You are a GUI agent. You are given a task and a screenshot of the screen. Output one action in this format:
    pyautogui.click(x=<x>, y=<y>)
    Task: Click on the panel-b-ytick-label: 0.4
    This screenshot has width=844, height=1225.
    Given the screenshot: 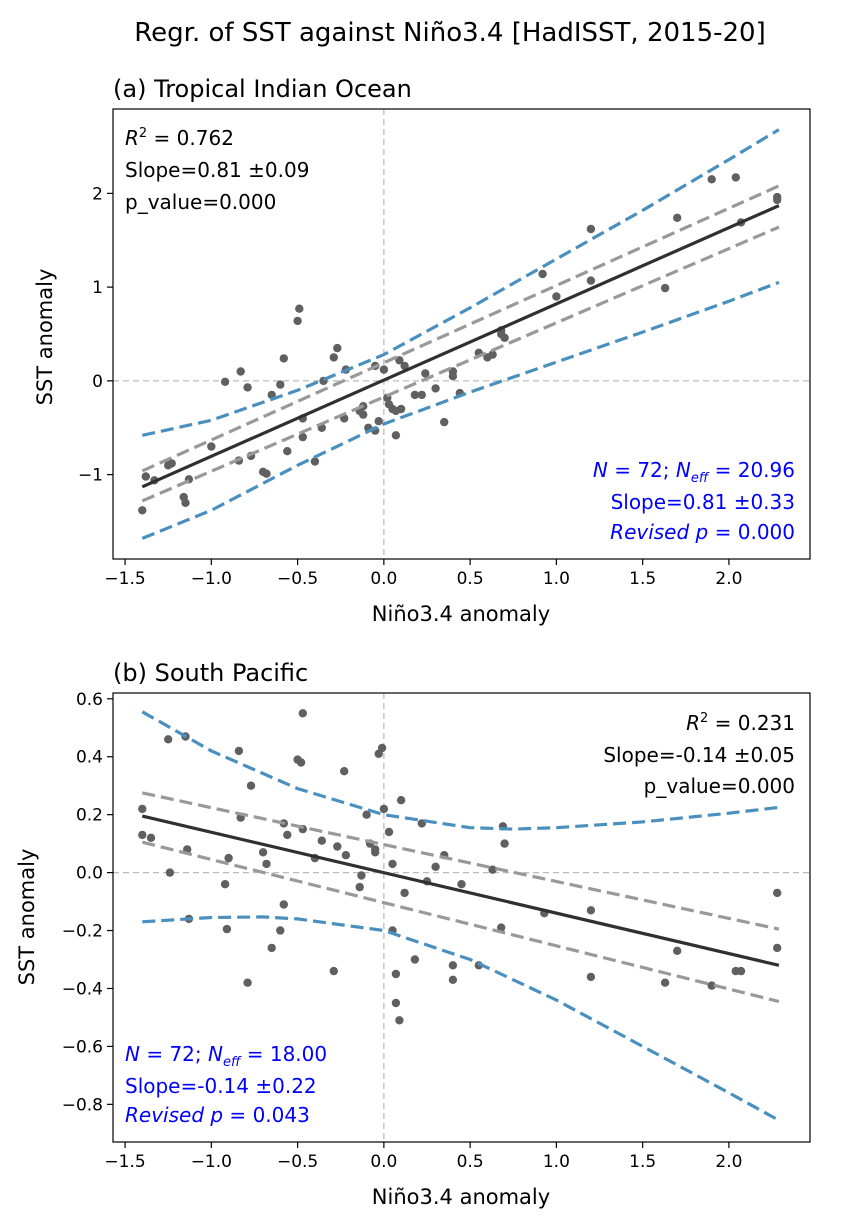 What is the action you would take?
    pyautogui.click(x=89, y=758)
    